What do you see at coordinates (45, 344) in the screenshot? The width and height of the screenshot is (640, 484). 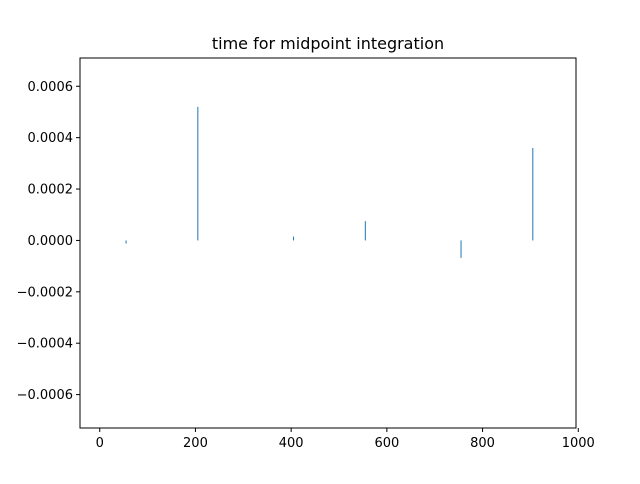 I see `y-tick-label: −0.0004` at bounding box center [45, 344].